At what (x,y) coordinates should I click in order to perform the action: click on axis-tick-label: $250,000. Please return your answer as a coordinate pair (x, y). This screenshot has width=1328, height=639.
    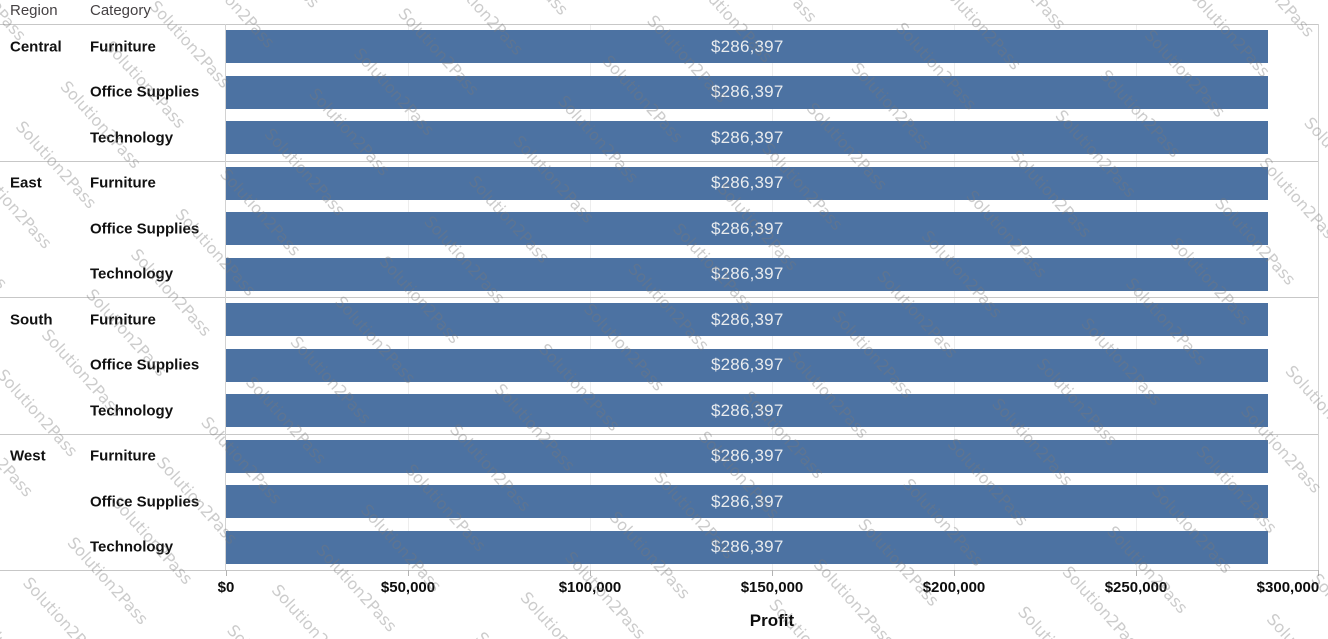
    Looking at the image, I should click on (1136, 587).